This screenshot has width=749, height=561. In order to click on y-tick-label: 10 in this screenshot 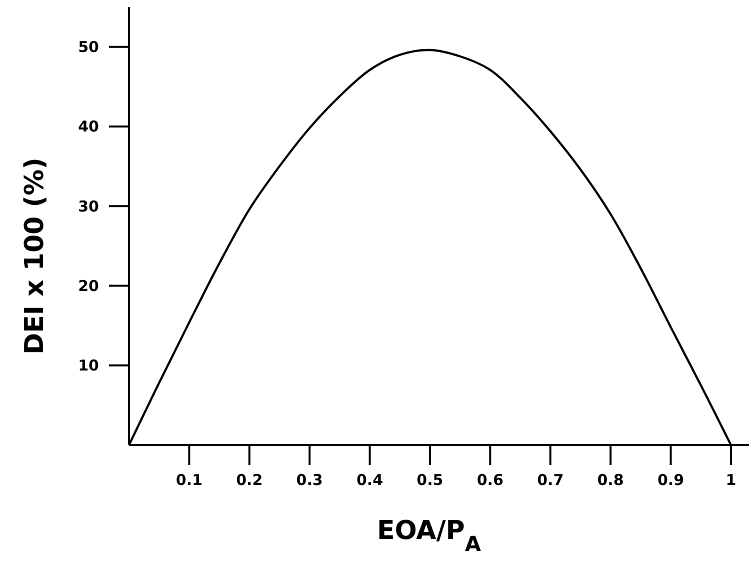, I will do `click(88, 365)`.